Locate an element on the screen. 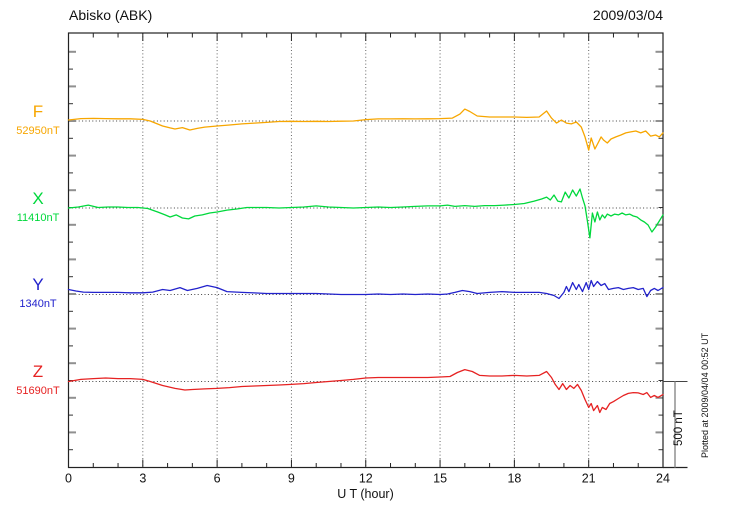  trace-Y is located at coordinates (365, 289).